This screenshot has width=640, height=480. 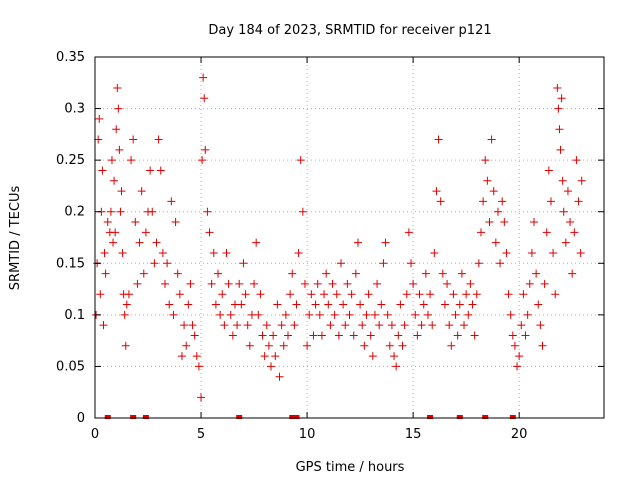 What do you see at coordinates (201, 434) in the screenshot?
I see `x-tick-label: 5` at bounding box center [201, 434].